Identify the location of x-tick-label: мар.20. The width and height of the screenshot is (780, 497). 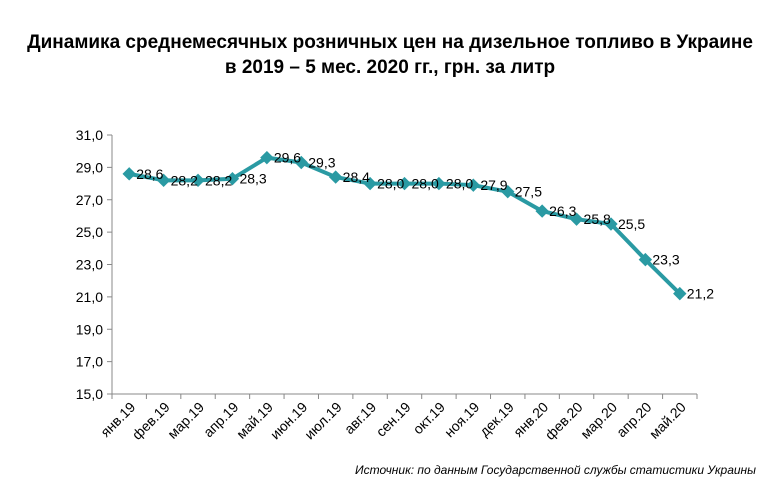
(598, 420).